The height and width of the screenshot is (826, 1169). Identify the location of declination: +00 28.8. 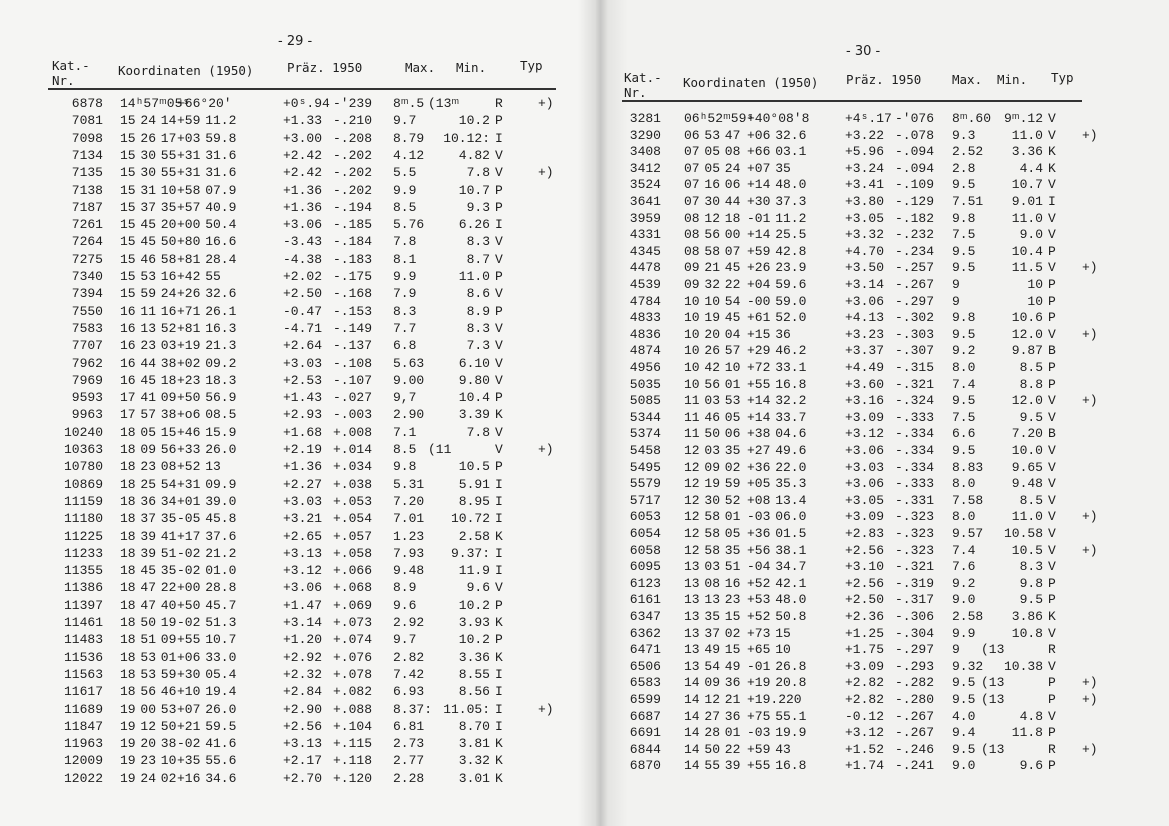
(207, 588).